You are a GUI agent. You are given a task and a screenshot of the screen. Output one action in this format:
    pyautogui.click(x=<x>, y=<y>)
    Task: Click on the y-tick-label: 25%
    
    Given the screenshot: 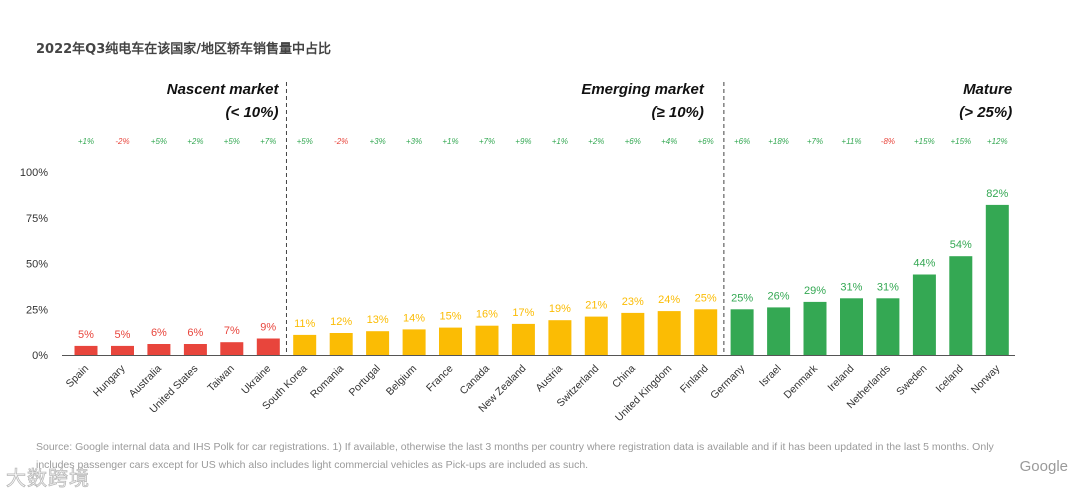 What is the action you would take?
    pyautogui.click(x=37, y=310)
    